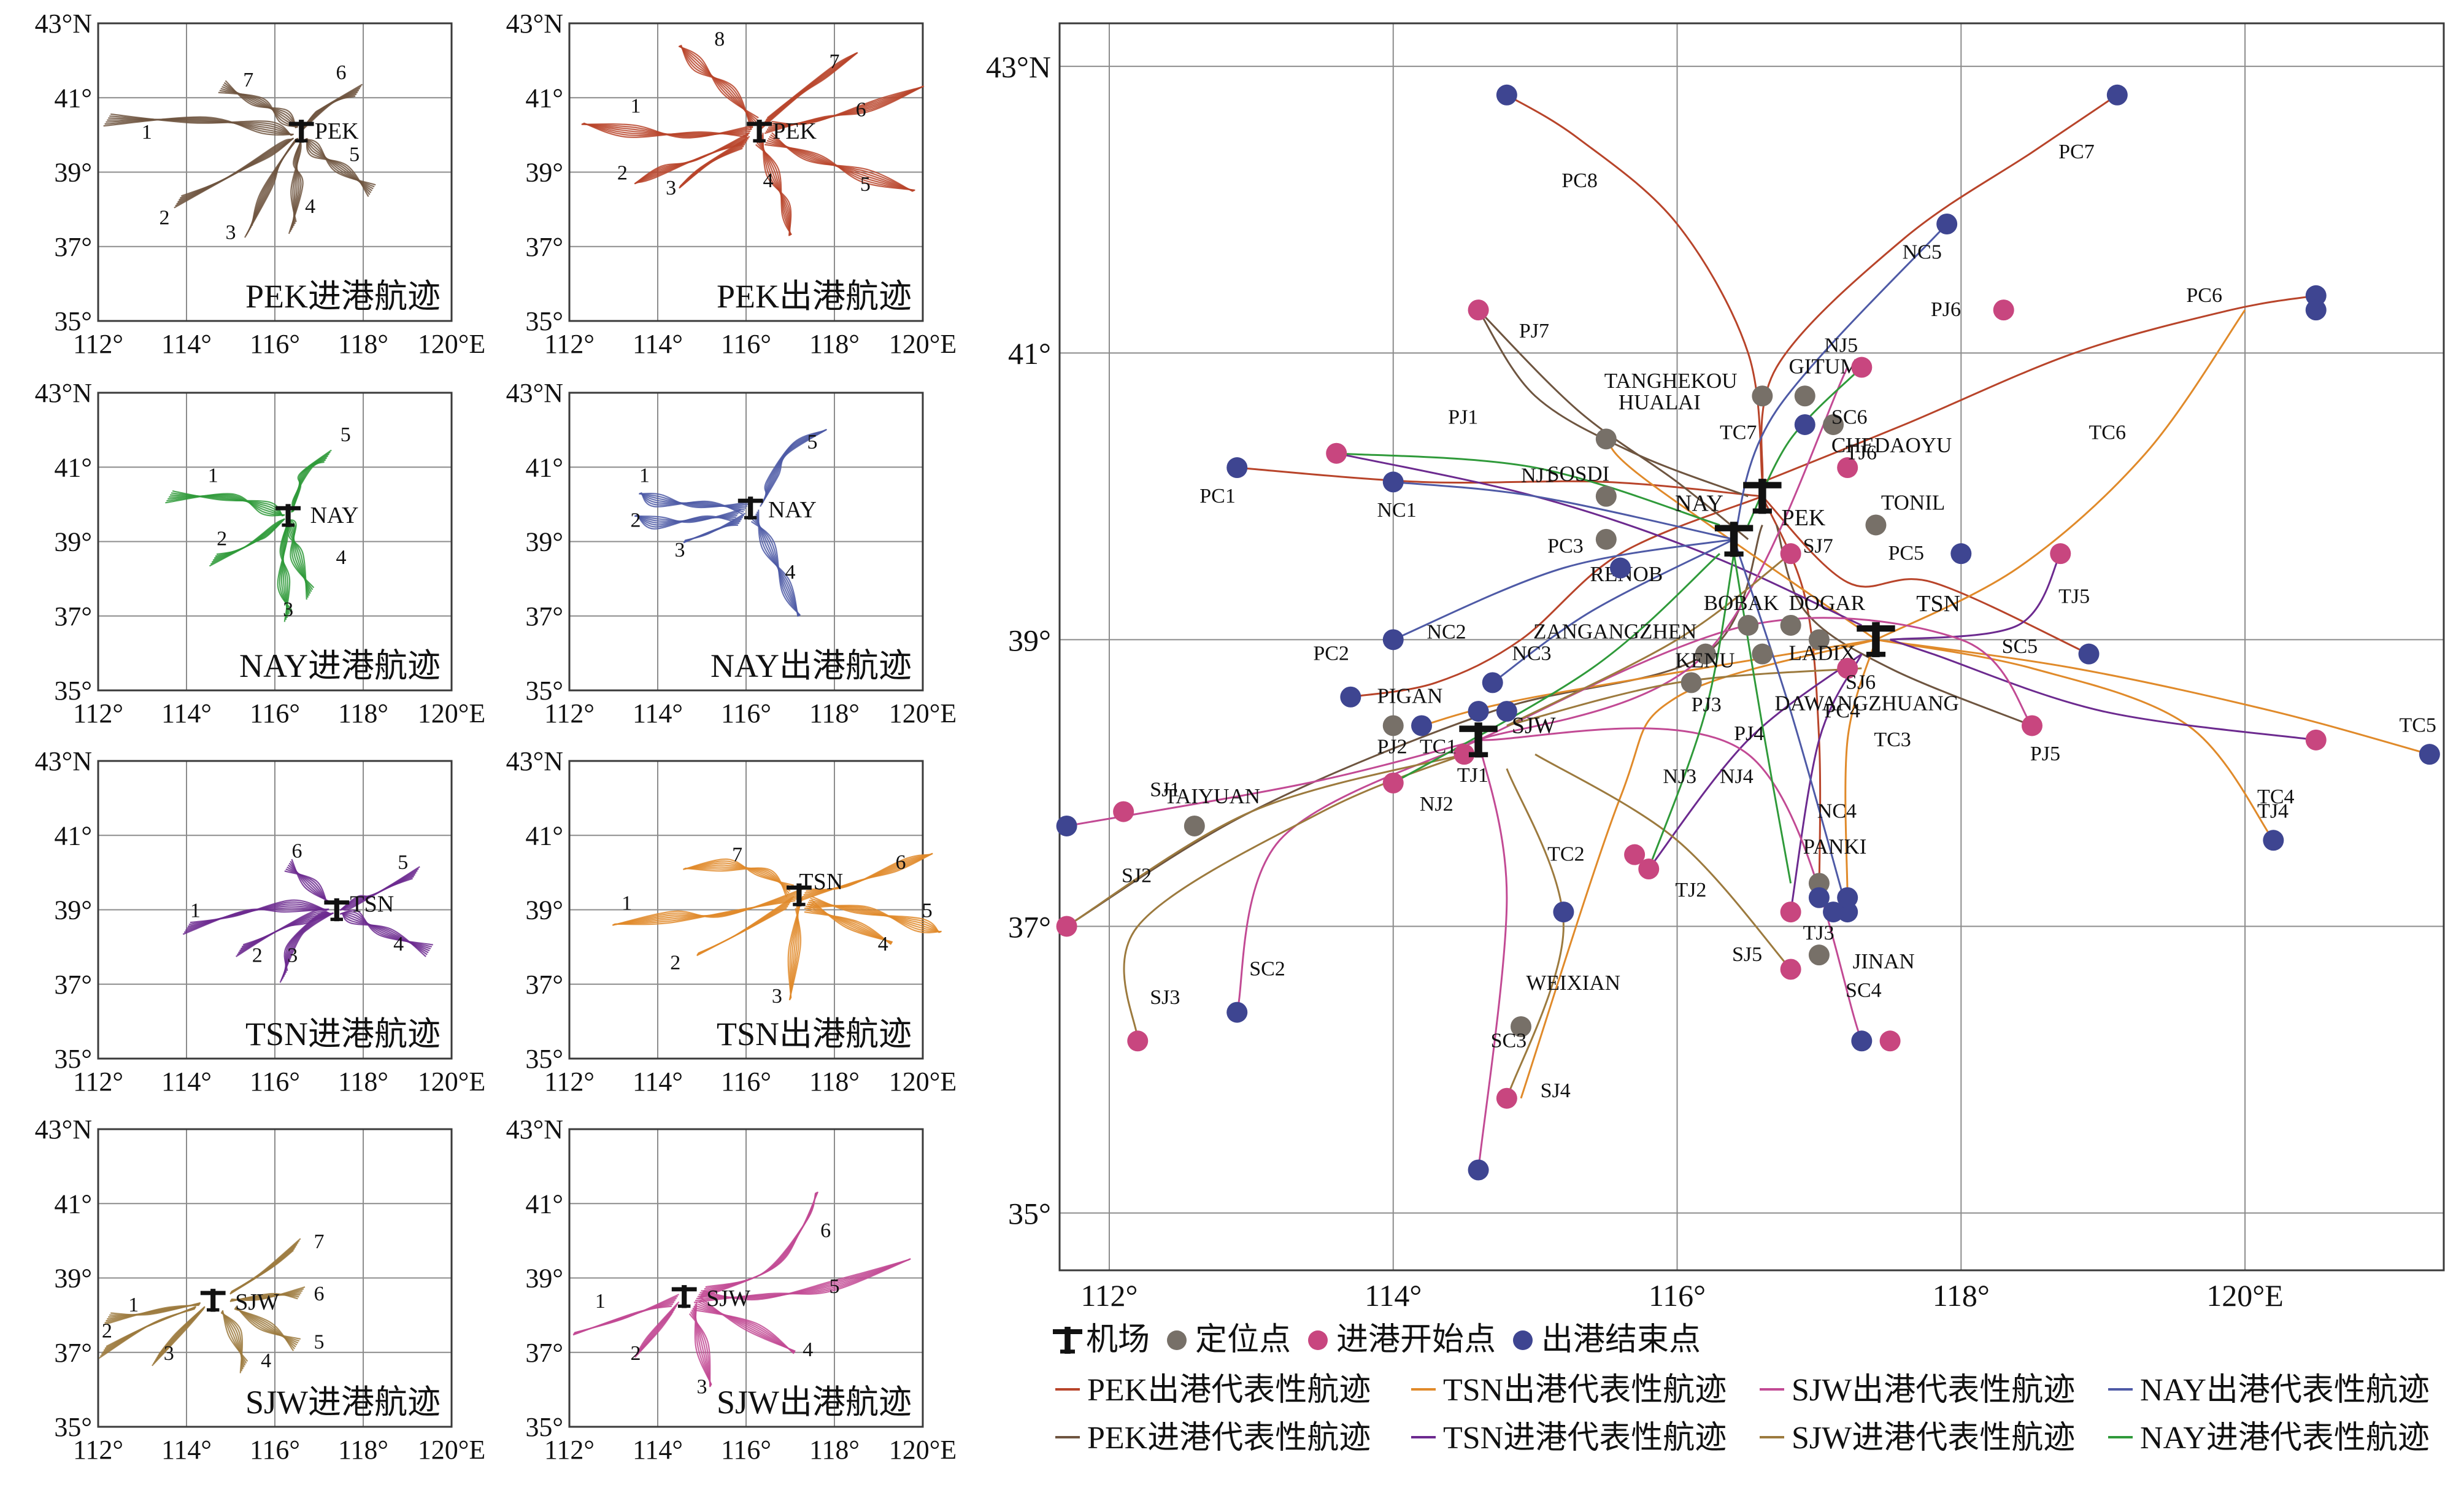  Describe the element at coordinates (1867, 703) in the screenshot. I see `fix-point-label: DAWANGZHUANG` at that location.